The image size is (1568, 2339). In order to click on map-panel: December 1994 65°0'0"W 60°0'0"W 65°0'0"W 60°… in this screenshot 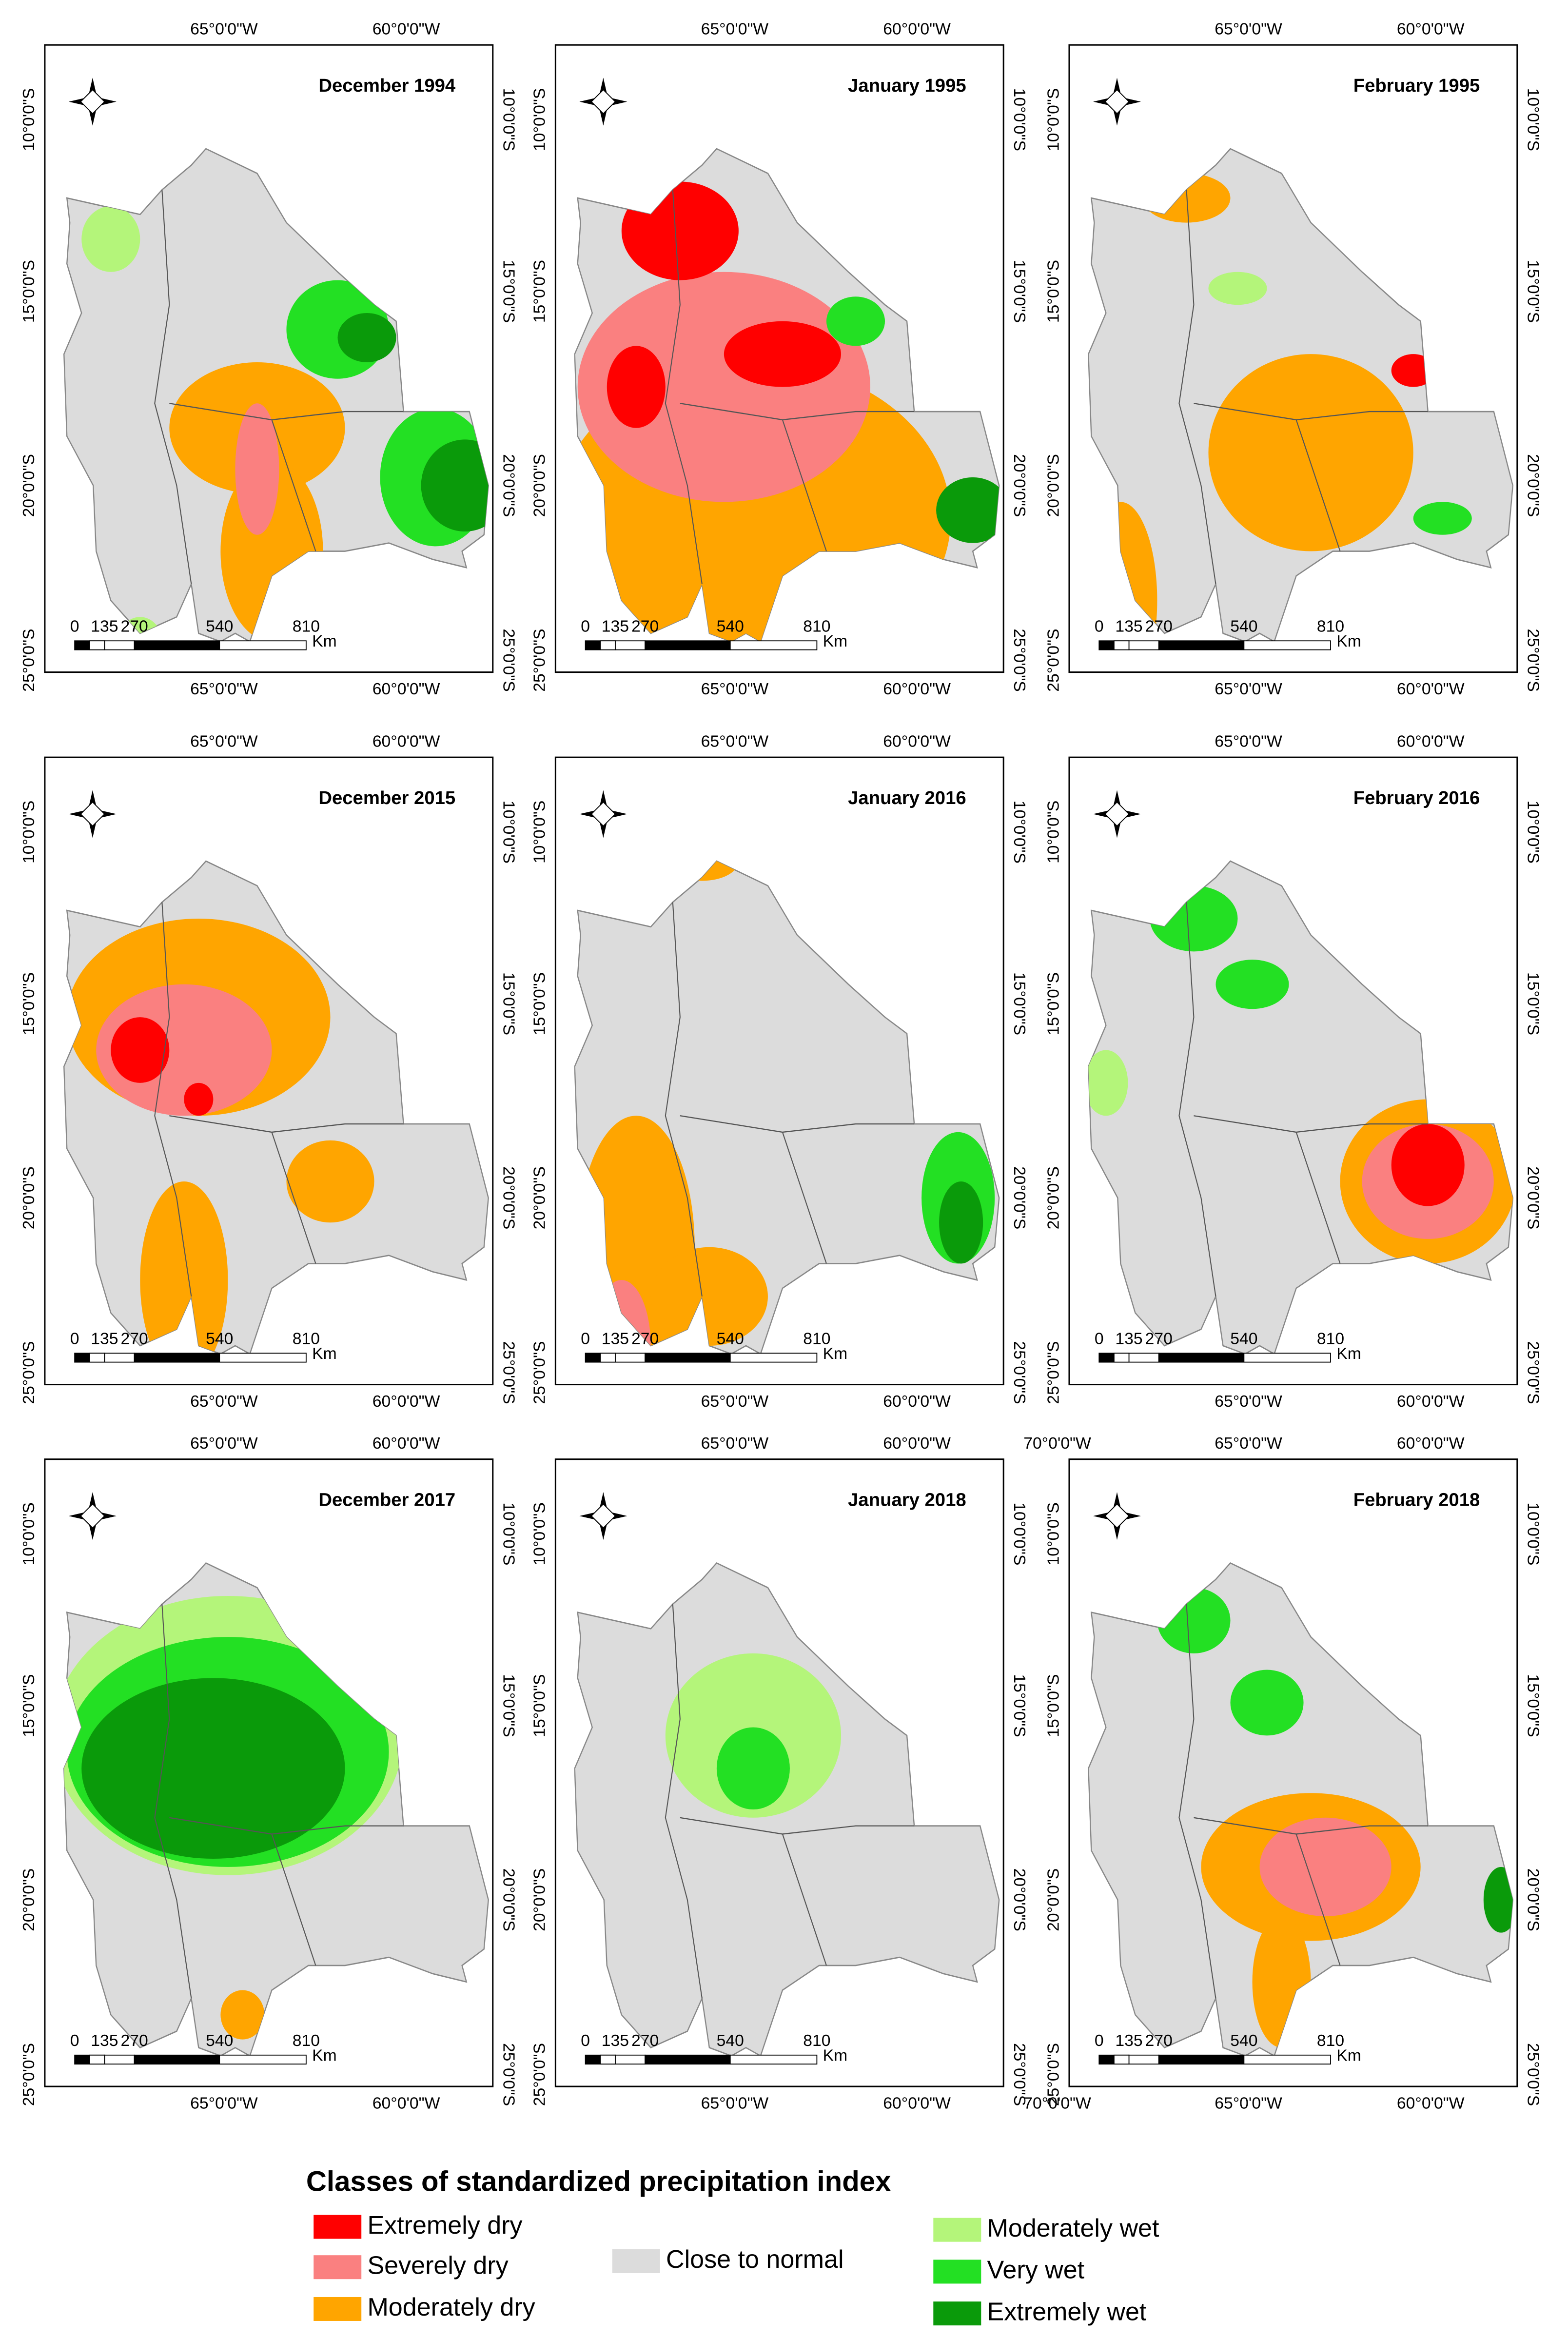, I will do `click(268, 359)`.